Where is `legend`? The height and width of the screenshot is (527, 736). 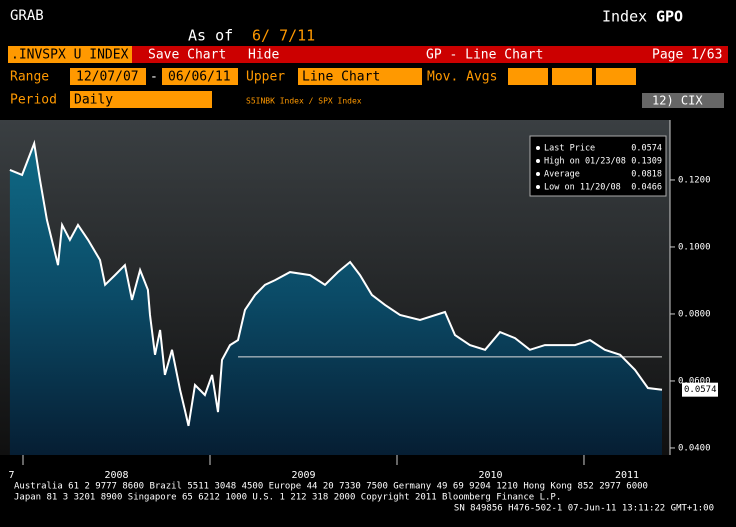
legend is located at coordinates (598, 166).